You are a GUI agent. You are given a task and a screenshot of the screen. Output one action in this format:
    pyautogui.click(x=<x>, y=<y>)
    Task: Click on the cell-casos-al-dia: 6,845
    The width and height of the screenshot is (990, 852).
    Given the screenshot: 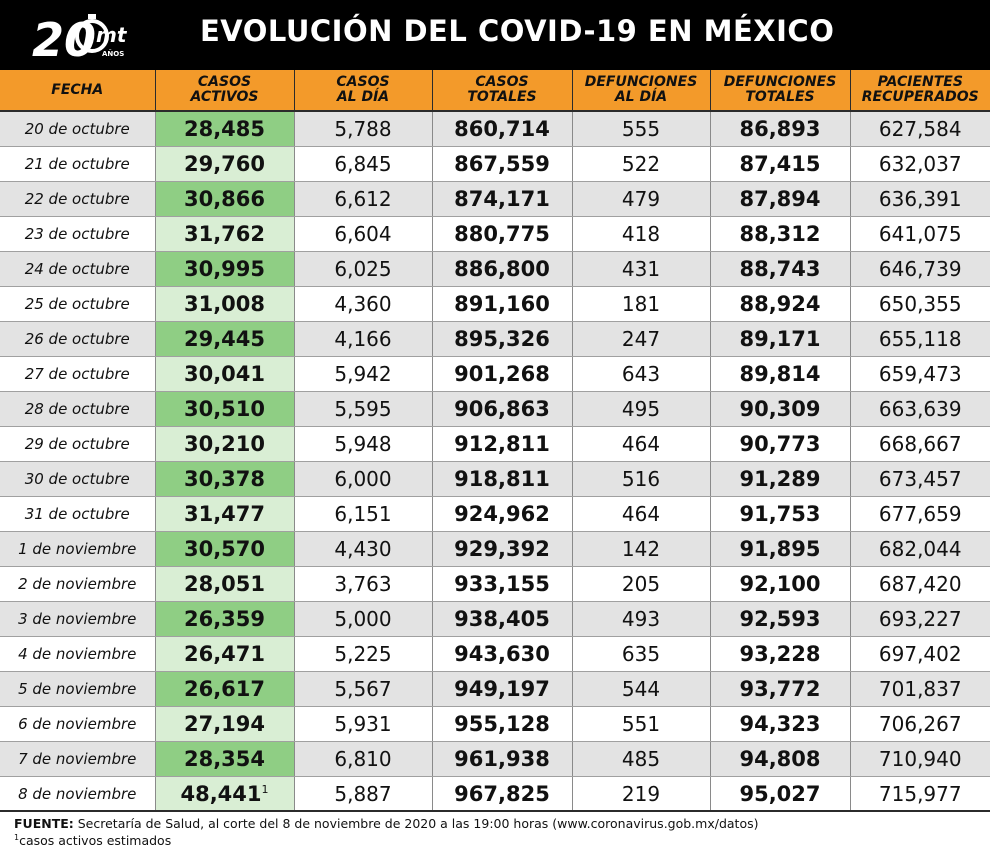 What is the action you would take?
    pyautogui.click(x=362, y=164)
    